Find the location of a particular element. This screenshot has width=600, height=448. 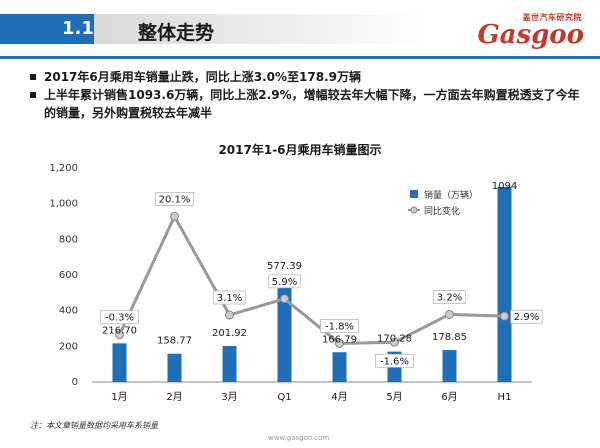

bar-value-label: 178.85 is located at coordinates (449, 337).